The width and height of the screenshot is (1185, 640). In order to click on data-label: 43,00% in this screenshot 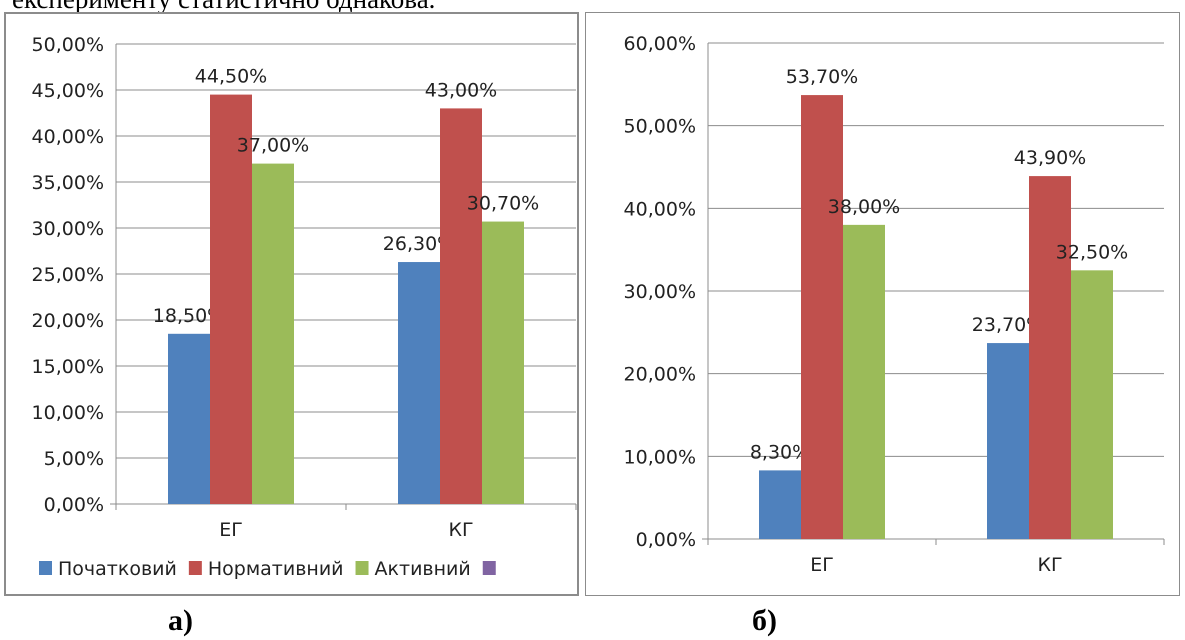, I will do `click(461, 90)`.